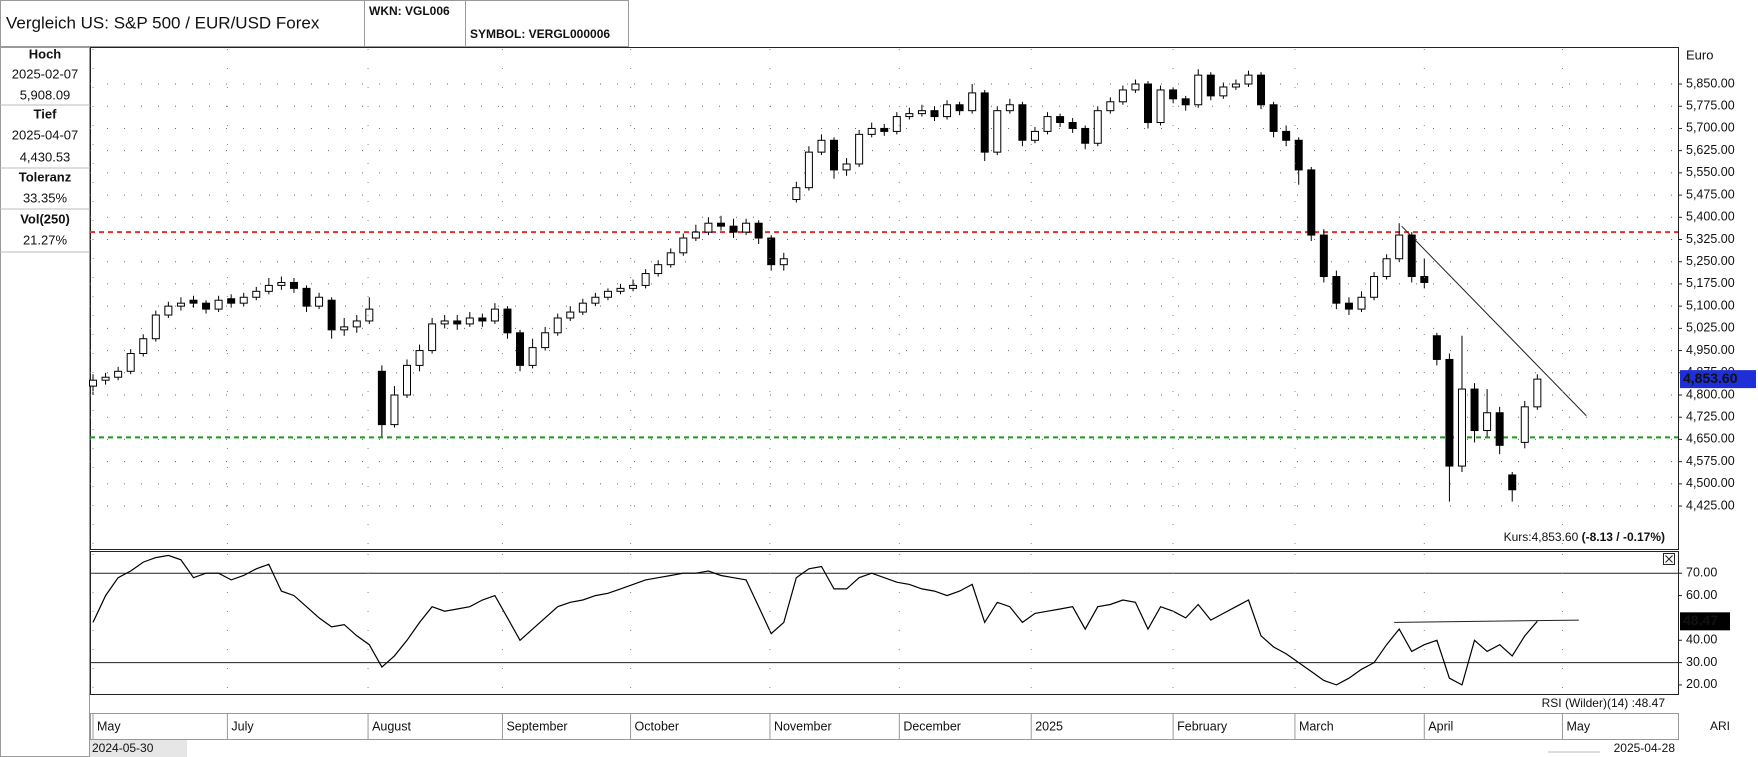 Image resolution: width=1758 pixels, height=757 pixels. I want to click on x-tick-label: February, so click(1202, 726).